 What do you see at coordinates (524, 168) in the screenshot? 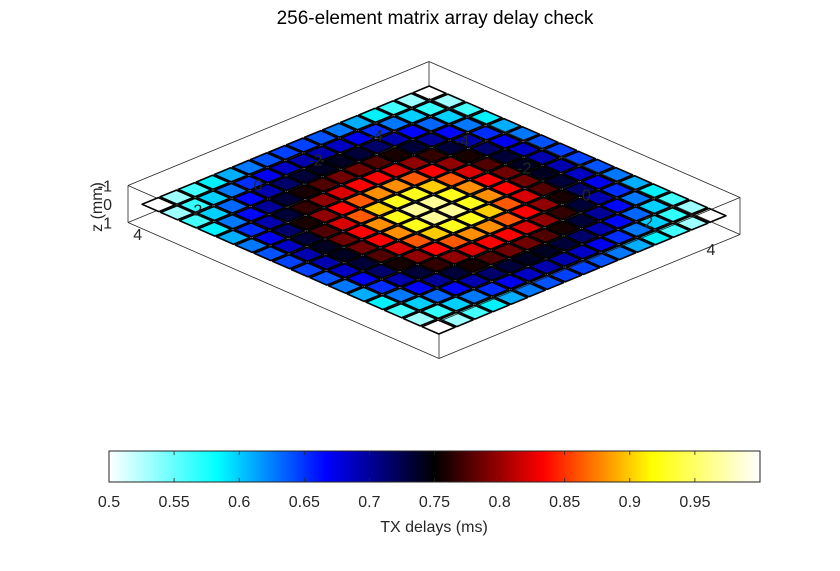
I see `x-tick-label: -2` at bounding box center [524, 168].